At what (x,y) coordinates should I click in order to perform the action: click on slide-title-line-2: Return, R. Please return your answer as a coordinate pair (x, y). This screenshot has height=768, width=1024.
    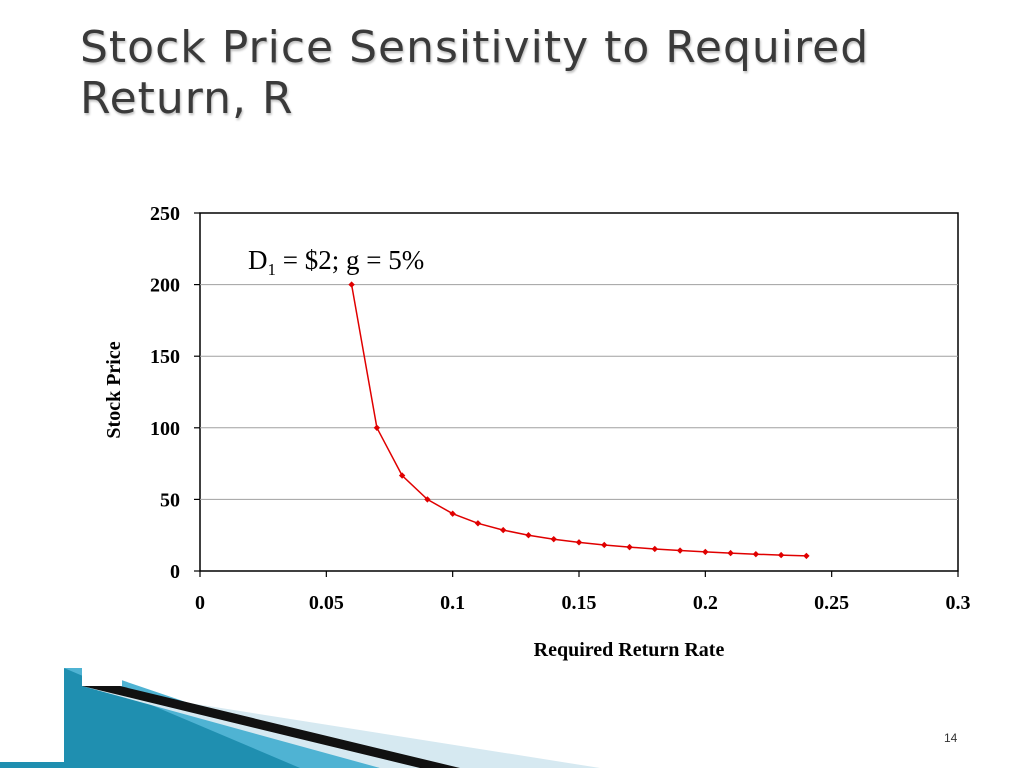
    Looking at the image, I should click on (187, 99).